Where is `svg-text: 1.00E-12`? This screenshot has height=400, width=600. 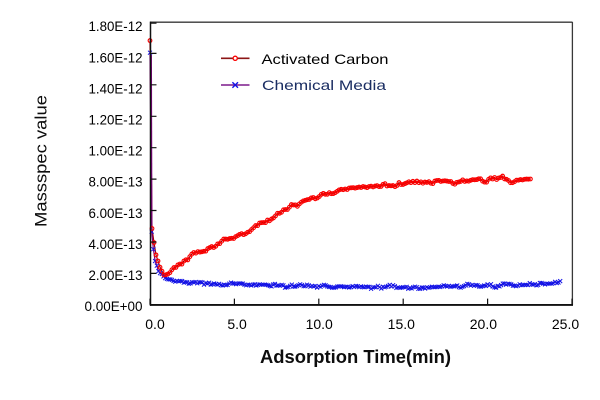 svg-text: 1.00E-12 is located at coordinates (116, 151).